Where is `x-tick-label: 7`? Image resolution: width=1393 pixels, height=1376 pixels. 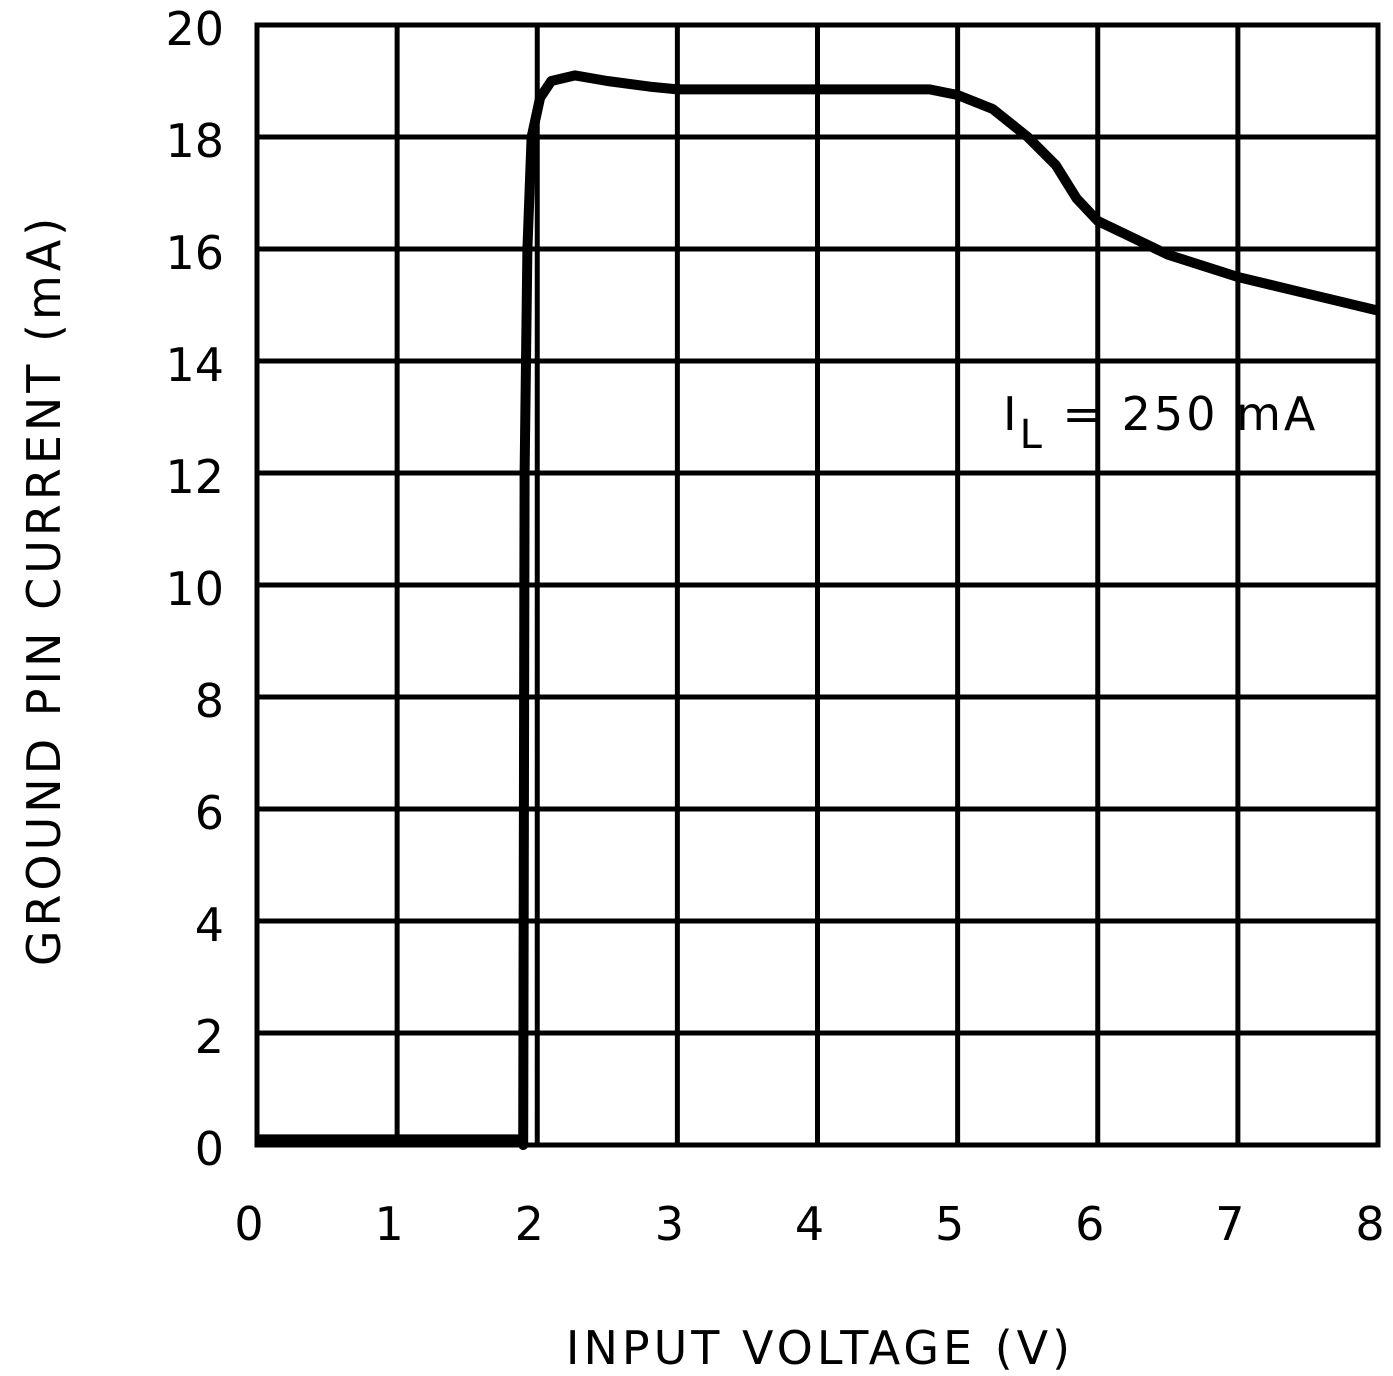 x-tick-label: 7 is located at coordinates (1229, 1224).